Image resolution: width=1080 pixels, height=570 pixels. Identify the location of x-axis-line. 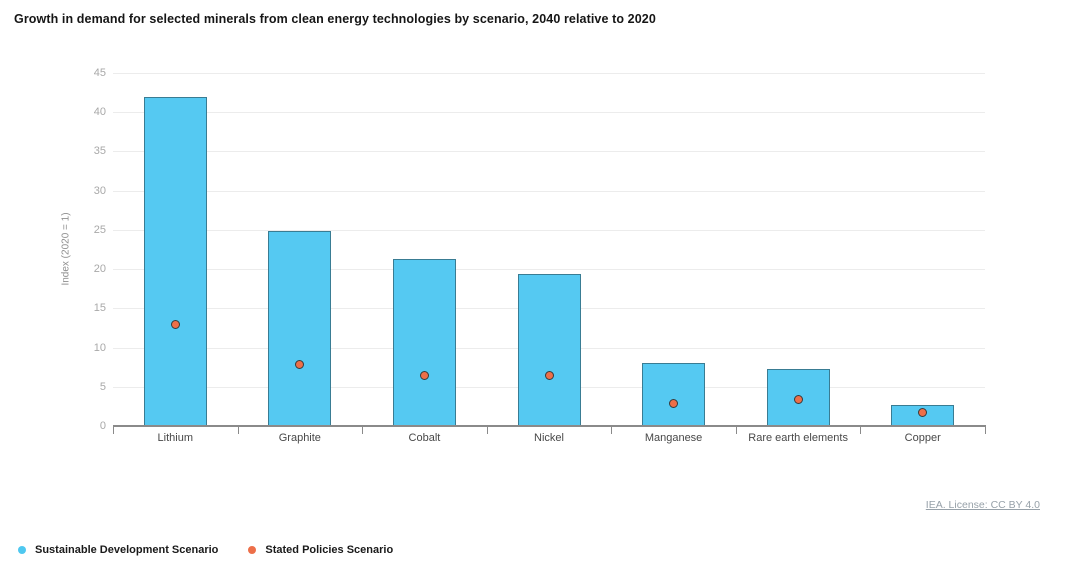
(549, 426).